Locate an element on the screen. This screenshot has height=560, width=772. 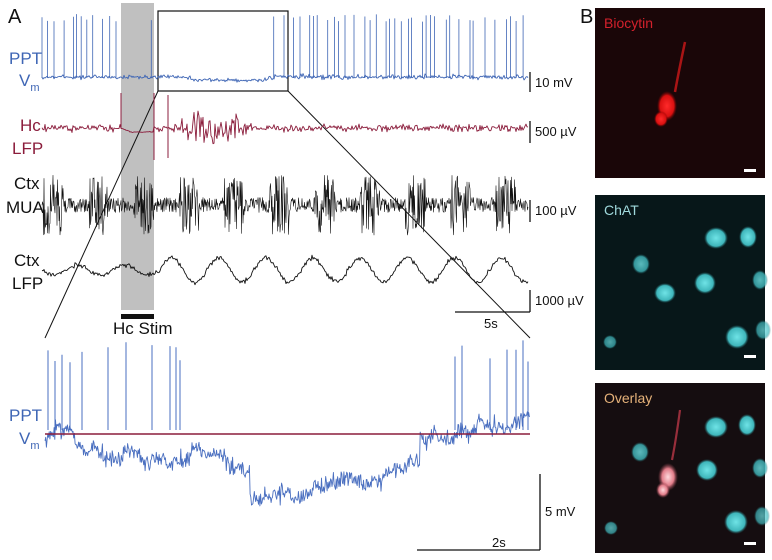
hc-lfp-label-line1: Hc is located at coordinates (30, 125).